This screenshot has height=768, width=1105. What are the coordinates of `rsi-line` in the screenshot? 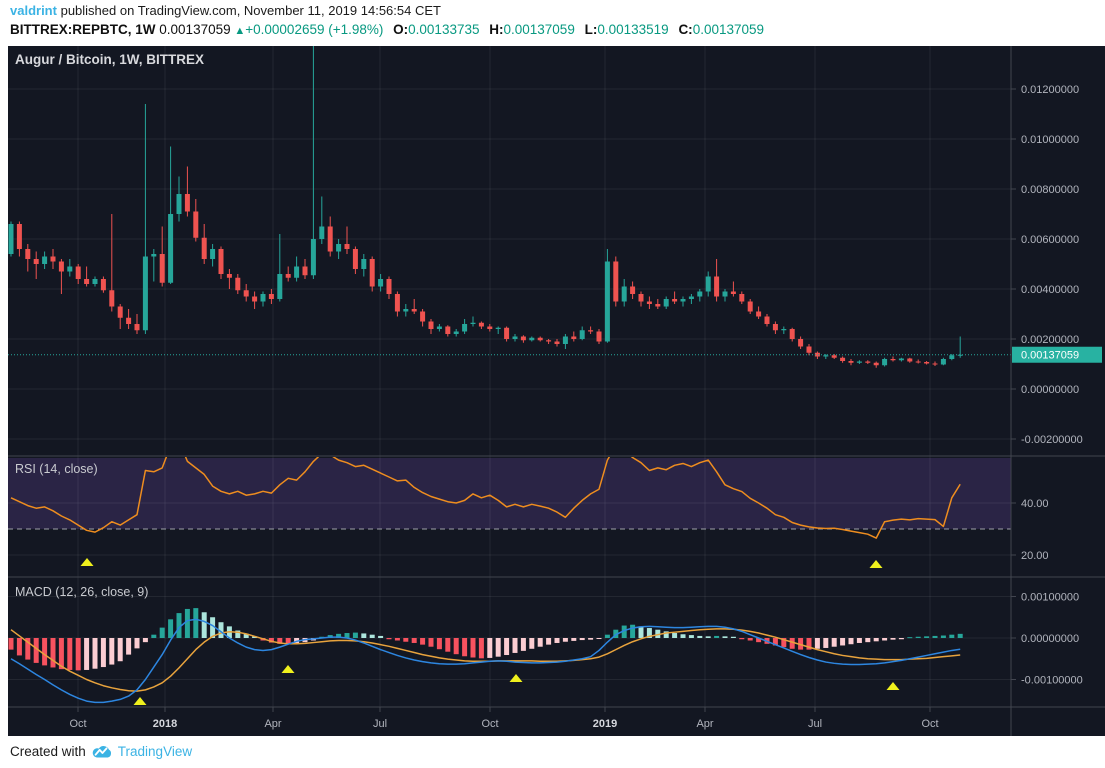 It's located at (485, 498).